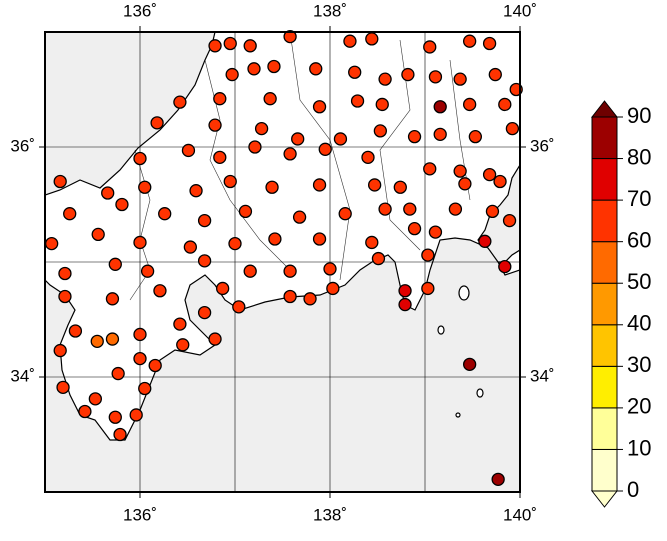 This screenshot has width=667, height=541. What do you see at coordinates (639, 198) in the screenshot?
I see `colorbar-label: 70` at bounding box center [639, 198].